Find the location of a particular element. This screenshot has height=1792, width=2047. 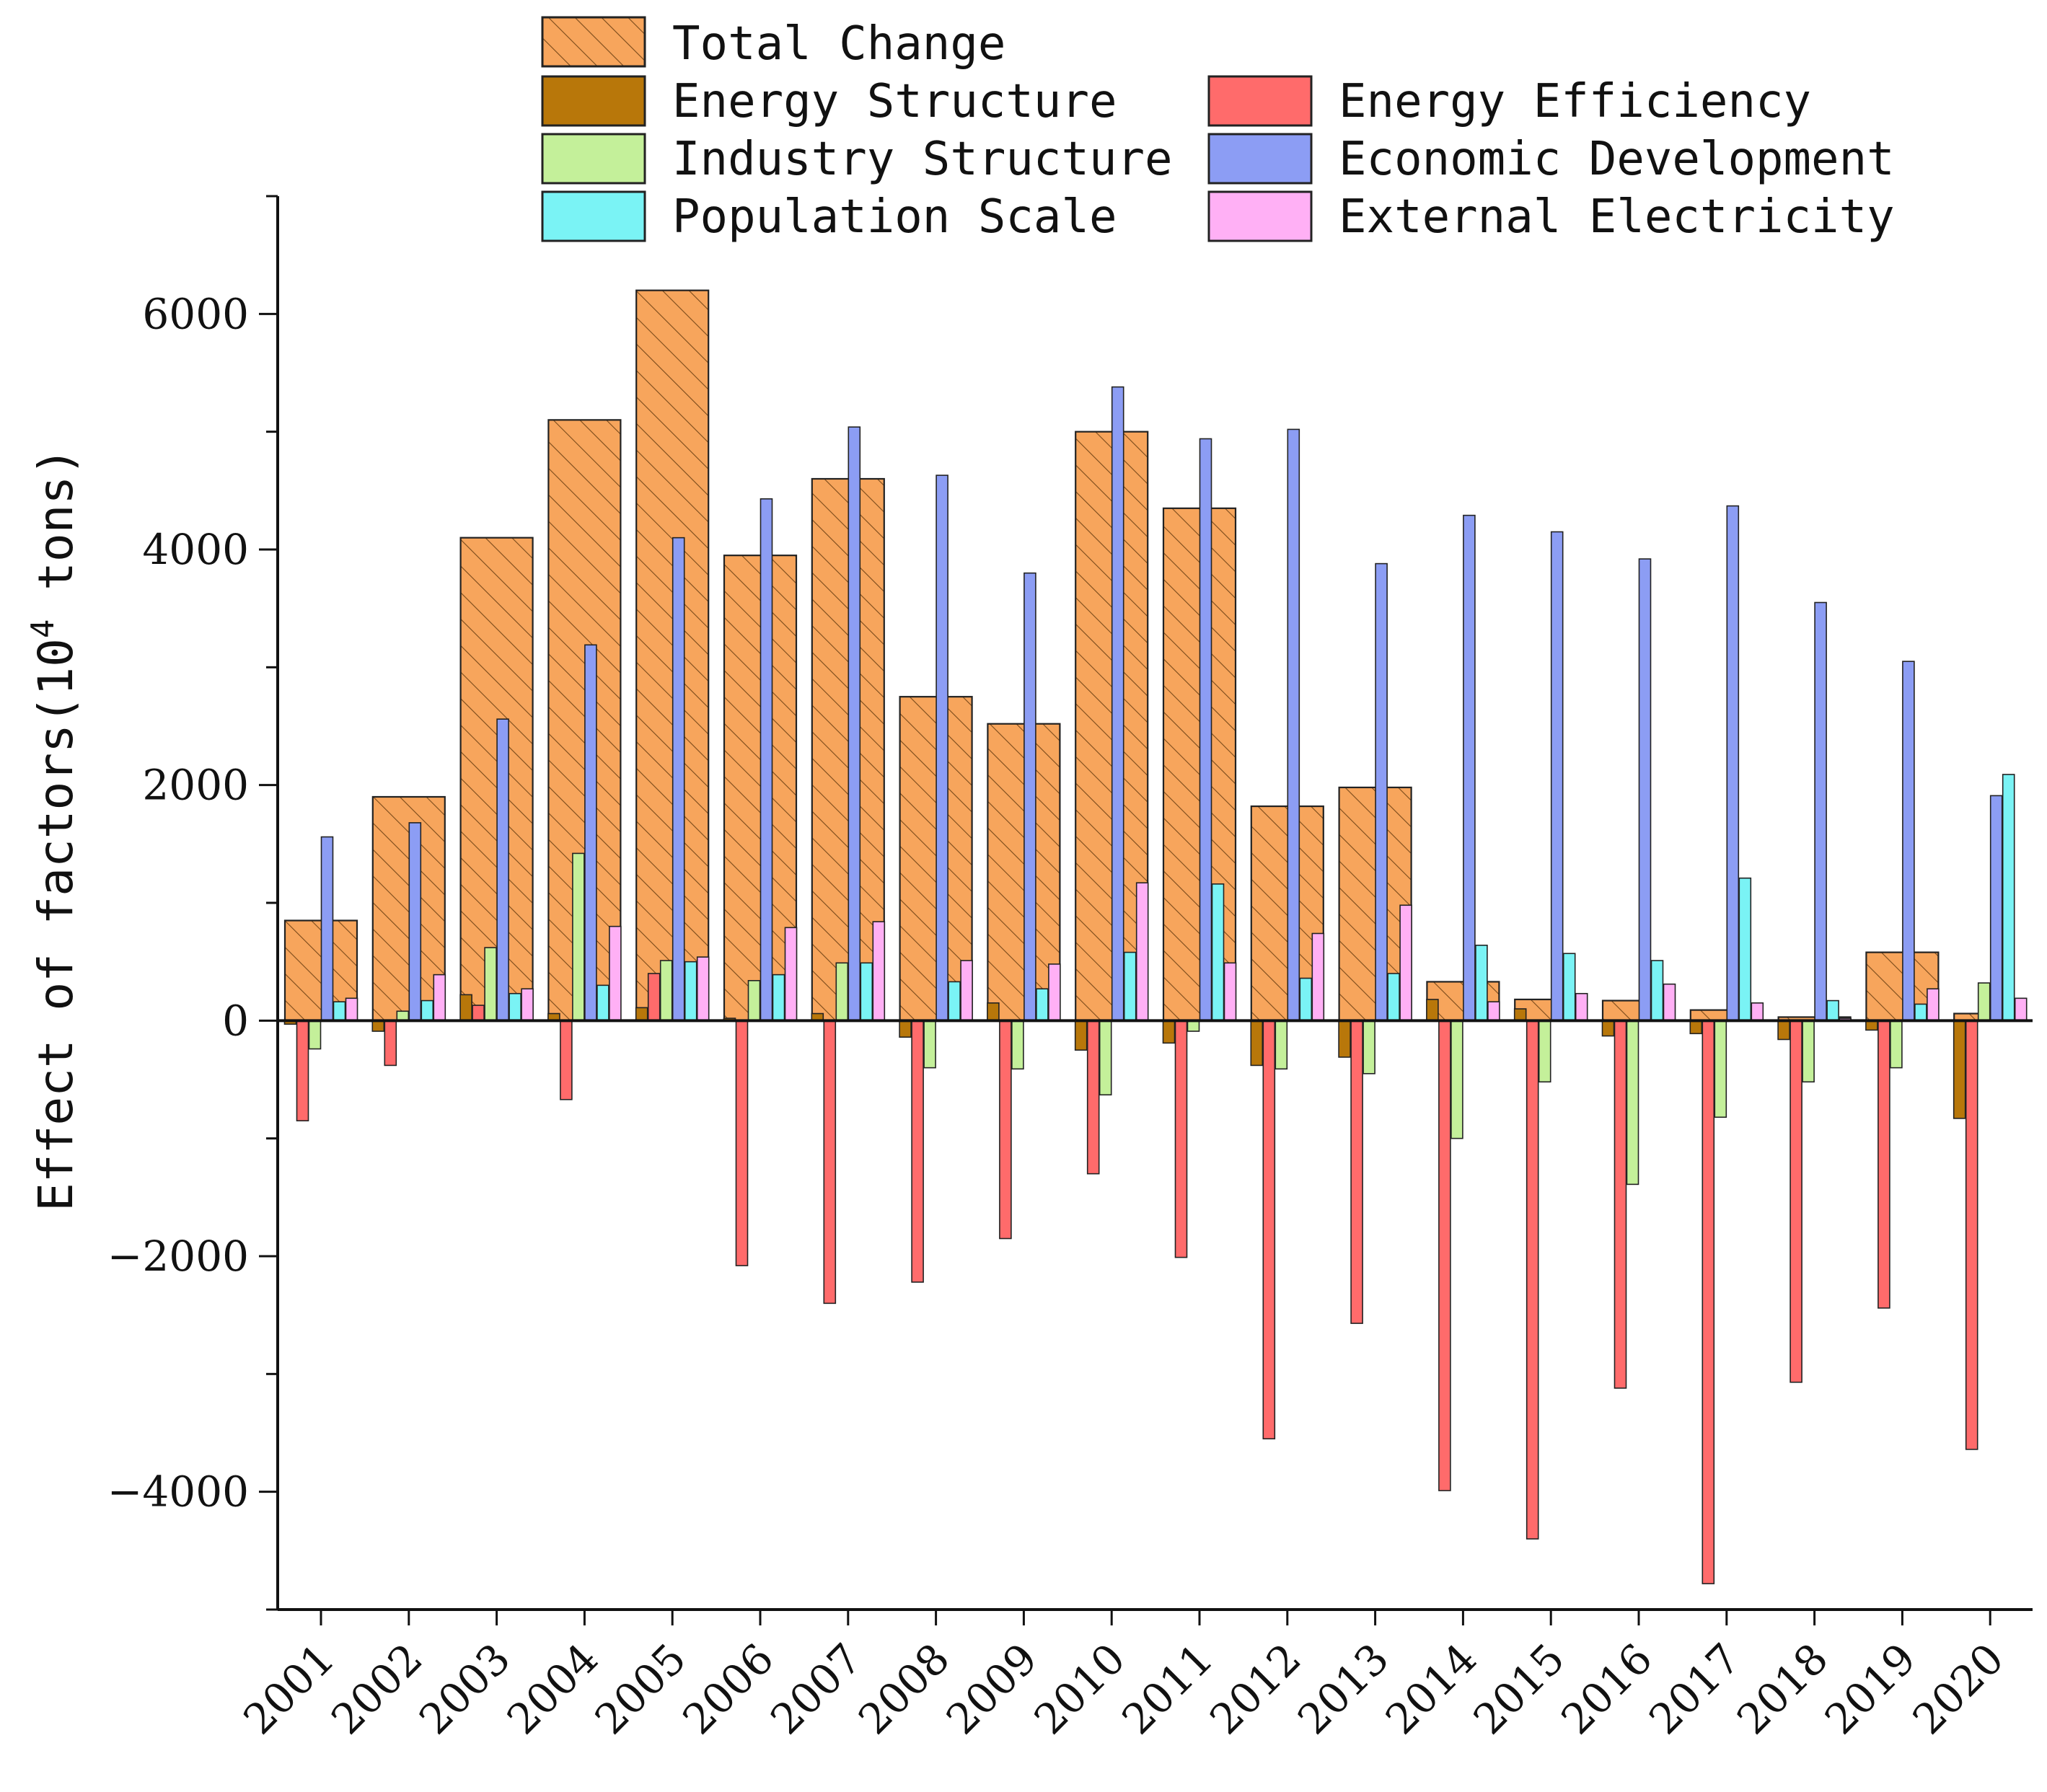

bar-population-scale-2007 is located at coordinates (866, 992).